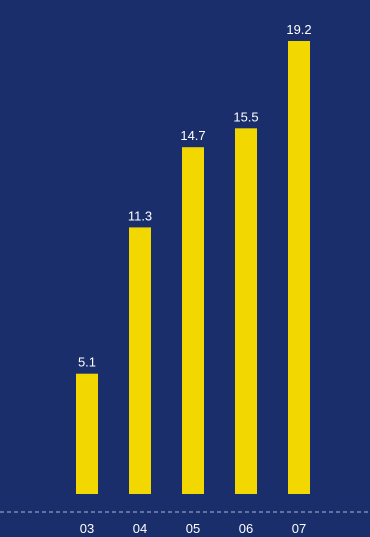 The height and width of the screenshot is (537, 370). Describe the element at coordinates (193, 528) in the screenshot. I see `x-tick-label: 05` at that location.